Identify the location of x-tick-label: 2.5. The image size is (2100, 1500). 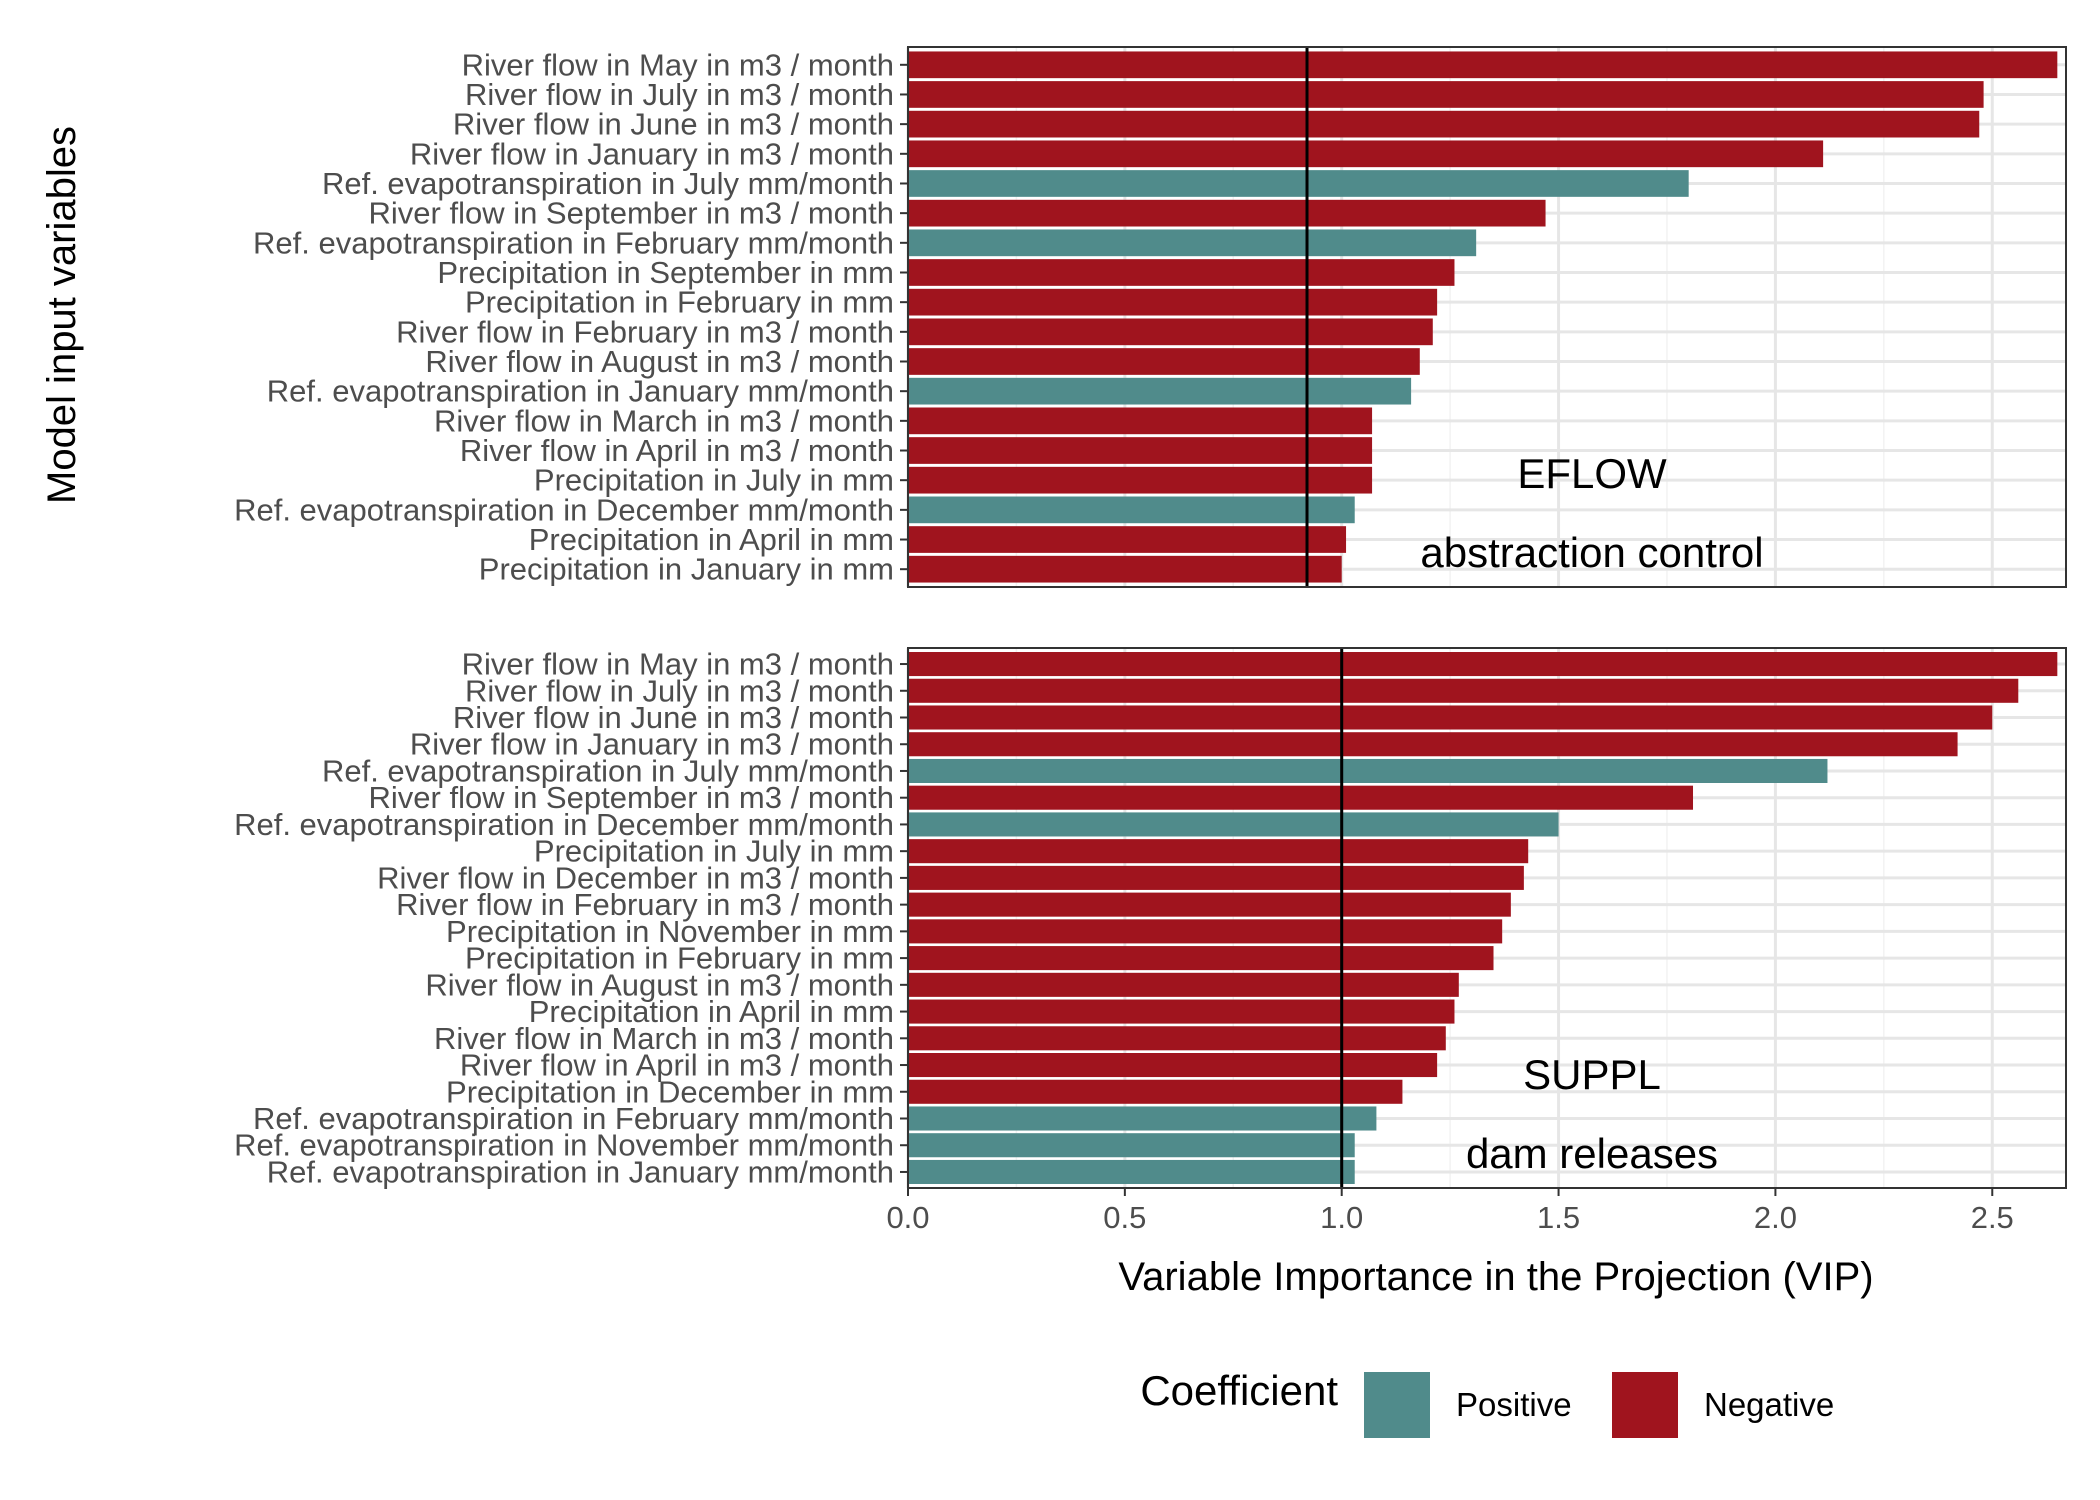
(1992, 1217).